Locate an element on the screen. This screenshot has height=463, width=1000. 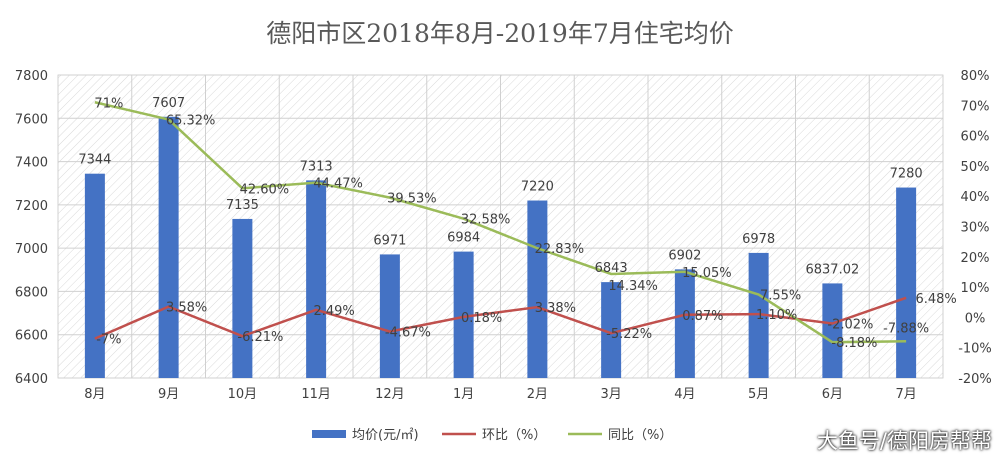
y-left-tick-label: 7000 is located at coordinates (31, 249).